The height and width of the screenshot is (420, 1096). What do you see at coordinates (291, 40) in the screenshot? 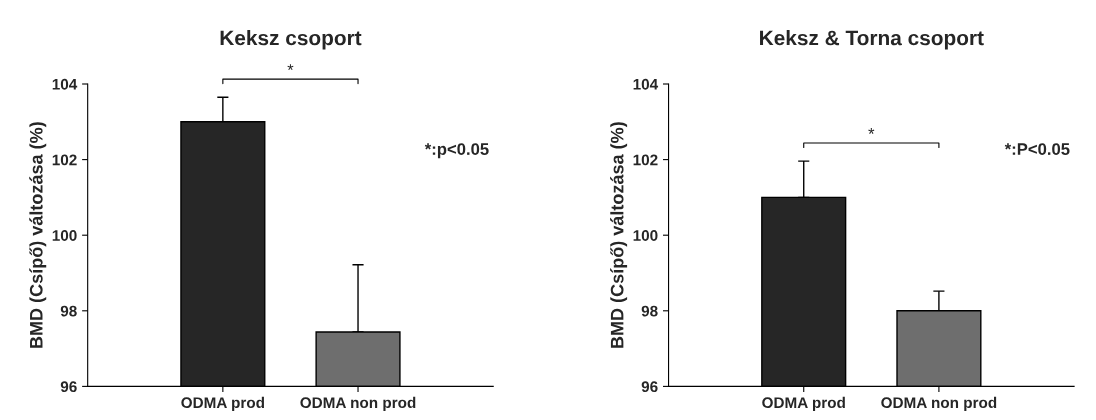
I see `chart-title: Keksz csoport` at bounding box center [291, 40].